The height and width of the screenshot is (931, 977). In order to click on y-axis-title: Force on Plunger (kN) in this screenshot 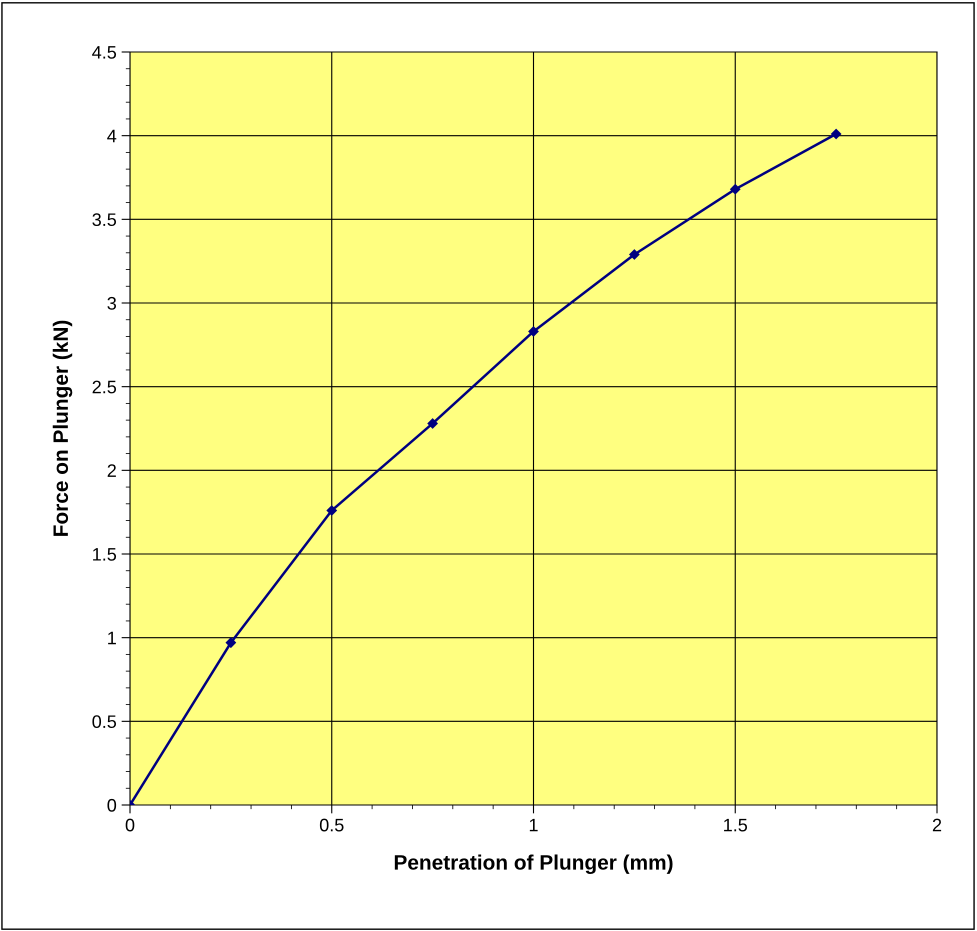, I will do `click(62, 428)`.